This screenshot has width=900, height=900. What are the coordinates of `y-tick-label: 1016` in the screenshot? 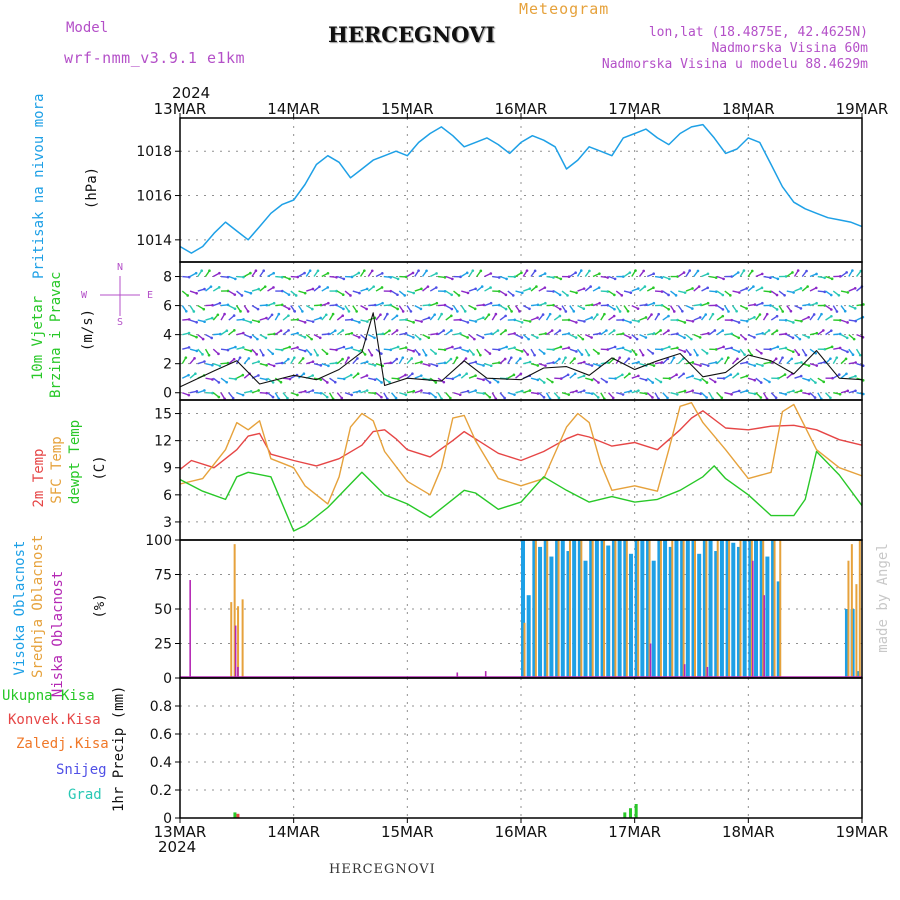 It's located at (154, 197).